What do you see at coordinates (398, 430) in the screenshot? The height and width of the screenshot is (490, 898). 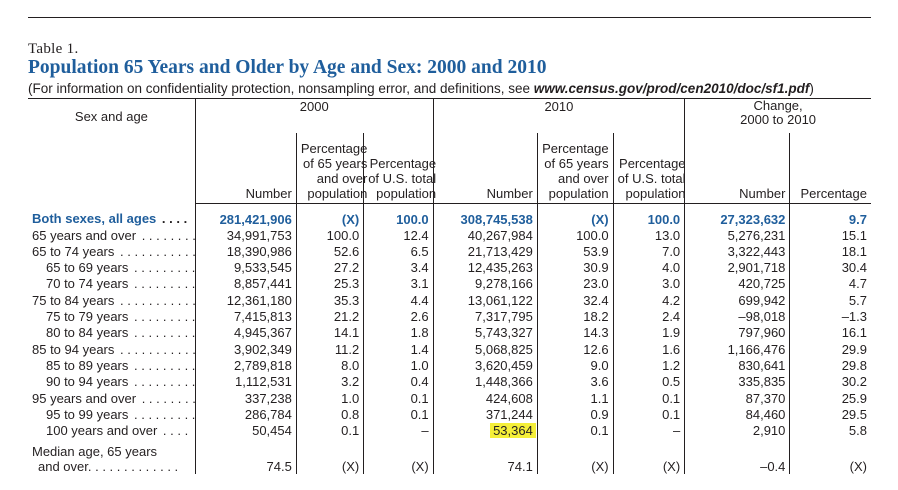 I see `cell-pctus-2000: –` at bounding box center [398, 430].